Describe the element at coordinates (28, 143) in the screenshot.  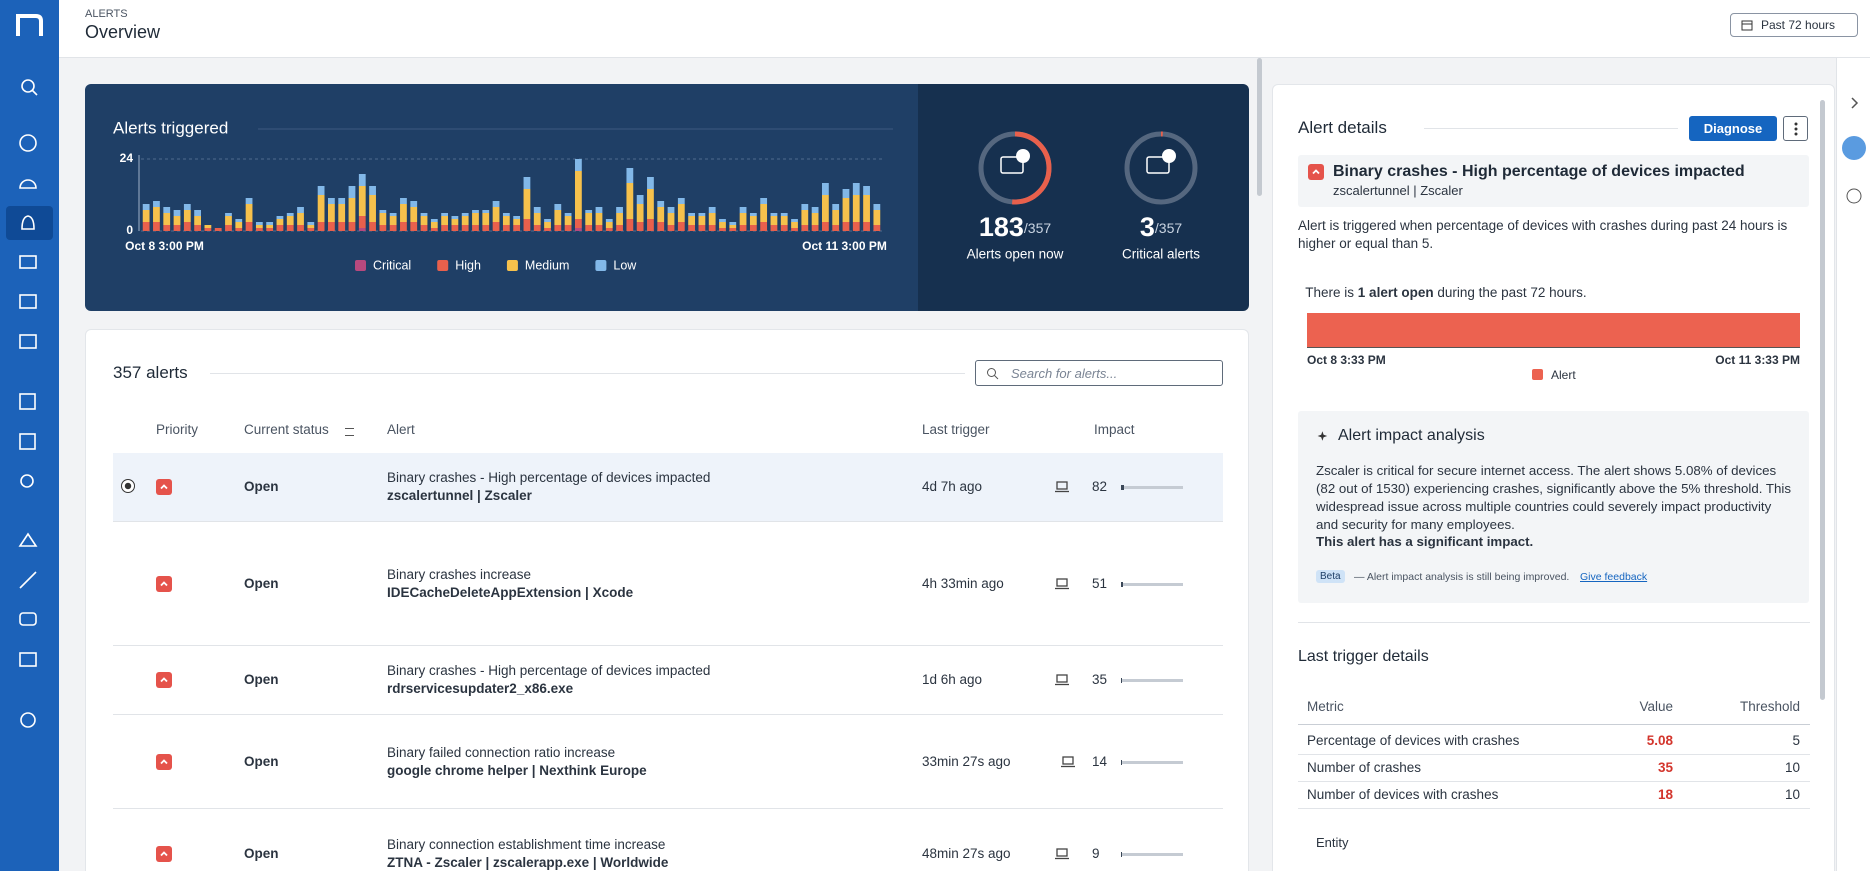
I see `nav-explore` at that location.